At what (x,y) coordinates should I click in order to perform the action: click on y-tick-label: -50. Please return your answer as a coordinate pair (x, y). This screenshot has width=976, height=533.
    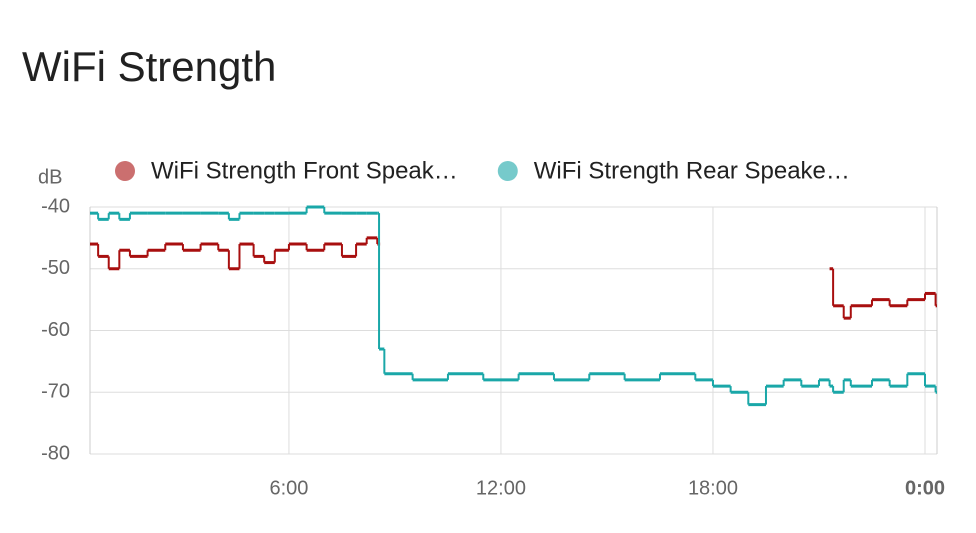
    Looking at the image, I should click on (55, 268).